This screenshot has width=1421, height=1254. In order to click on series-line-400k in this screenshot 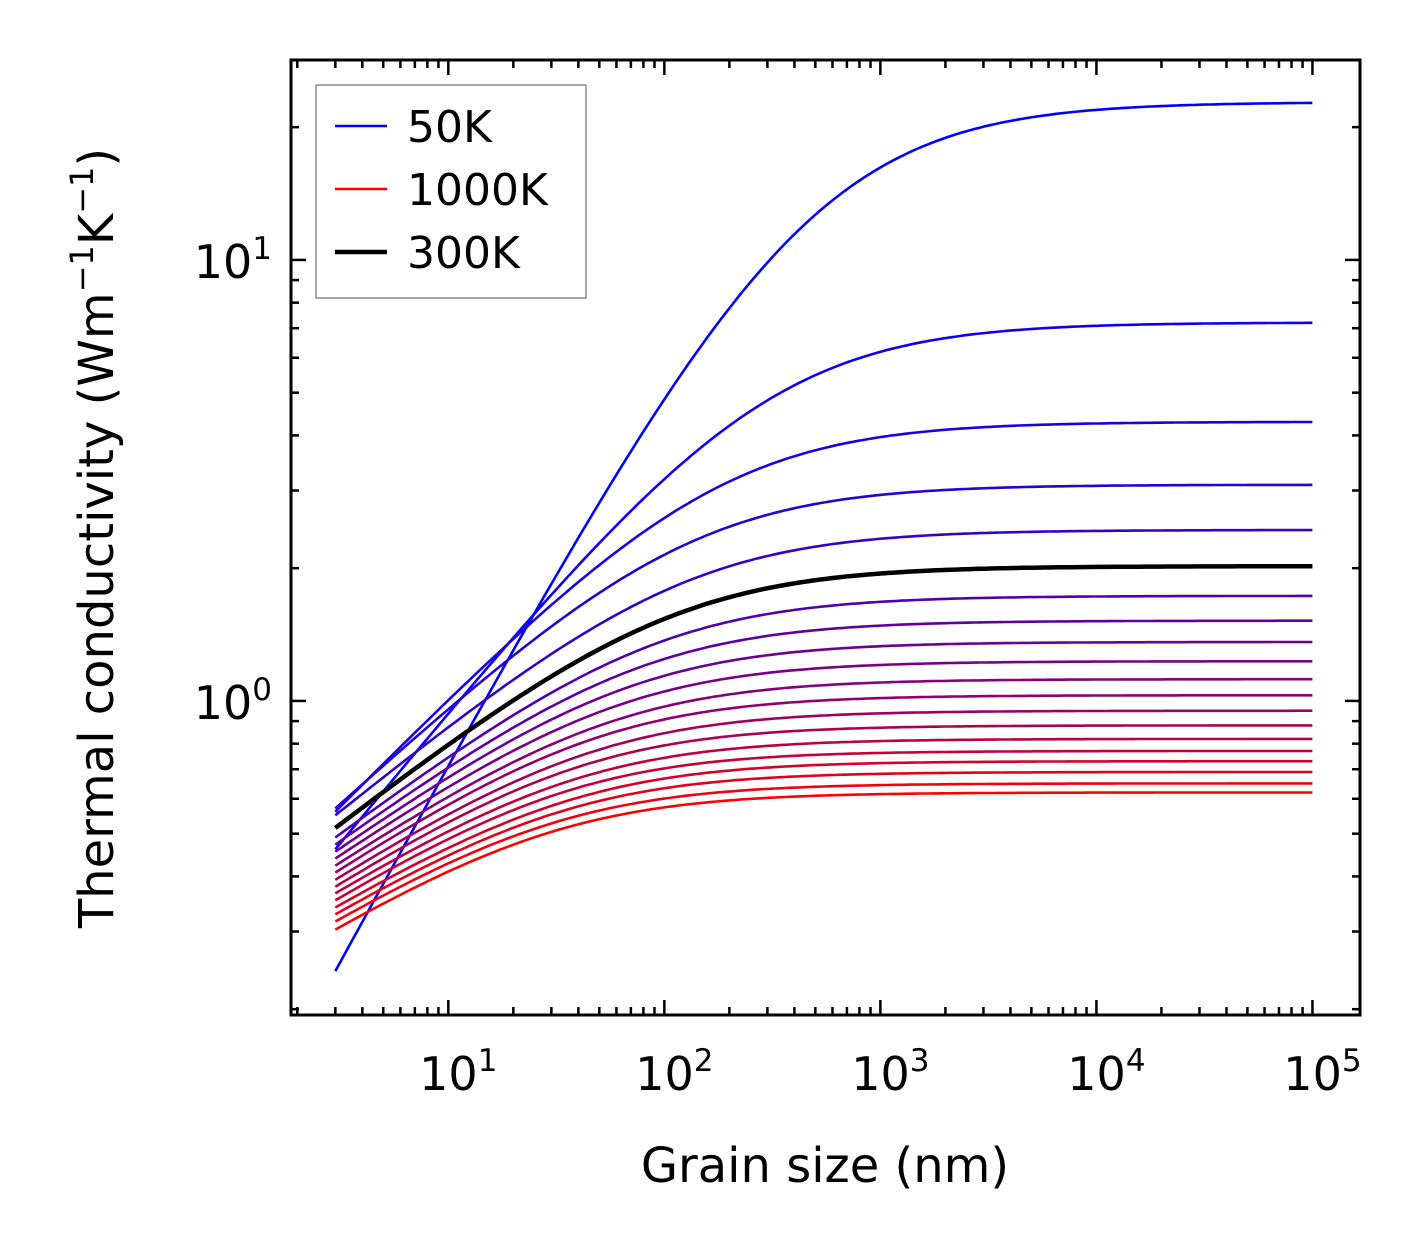, I will do `click(823, 732)`.